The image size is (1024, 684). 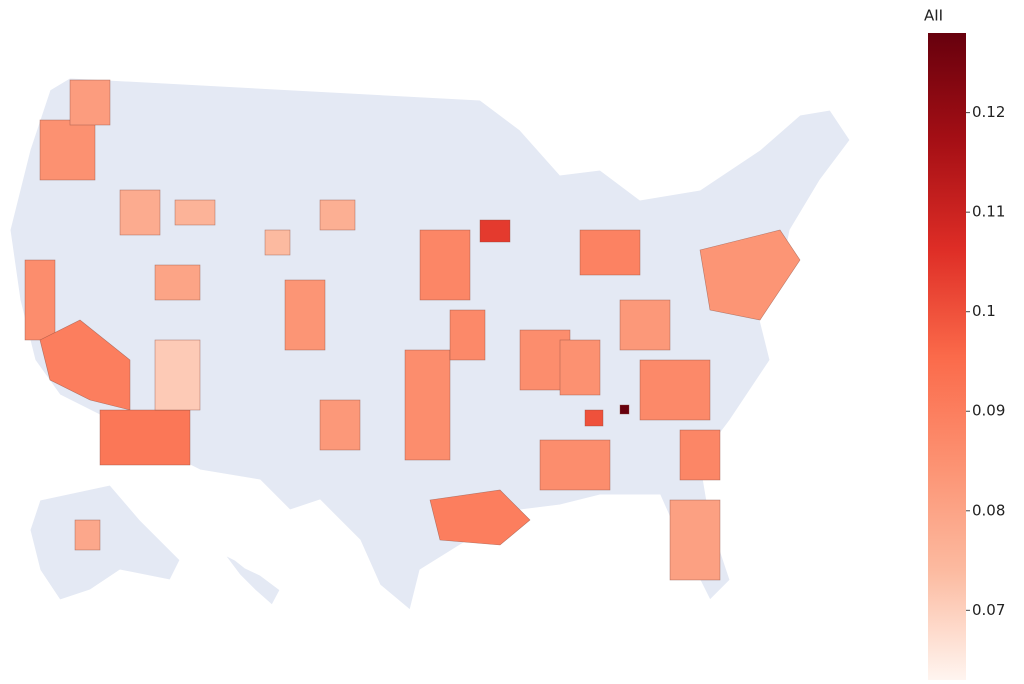 I want to click on colorbar-tick-label: 0.07, so click(x=988, y=610).